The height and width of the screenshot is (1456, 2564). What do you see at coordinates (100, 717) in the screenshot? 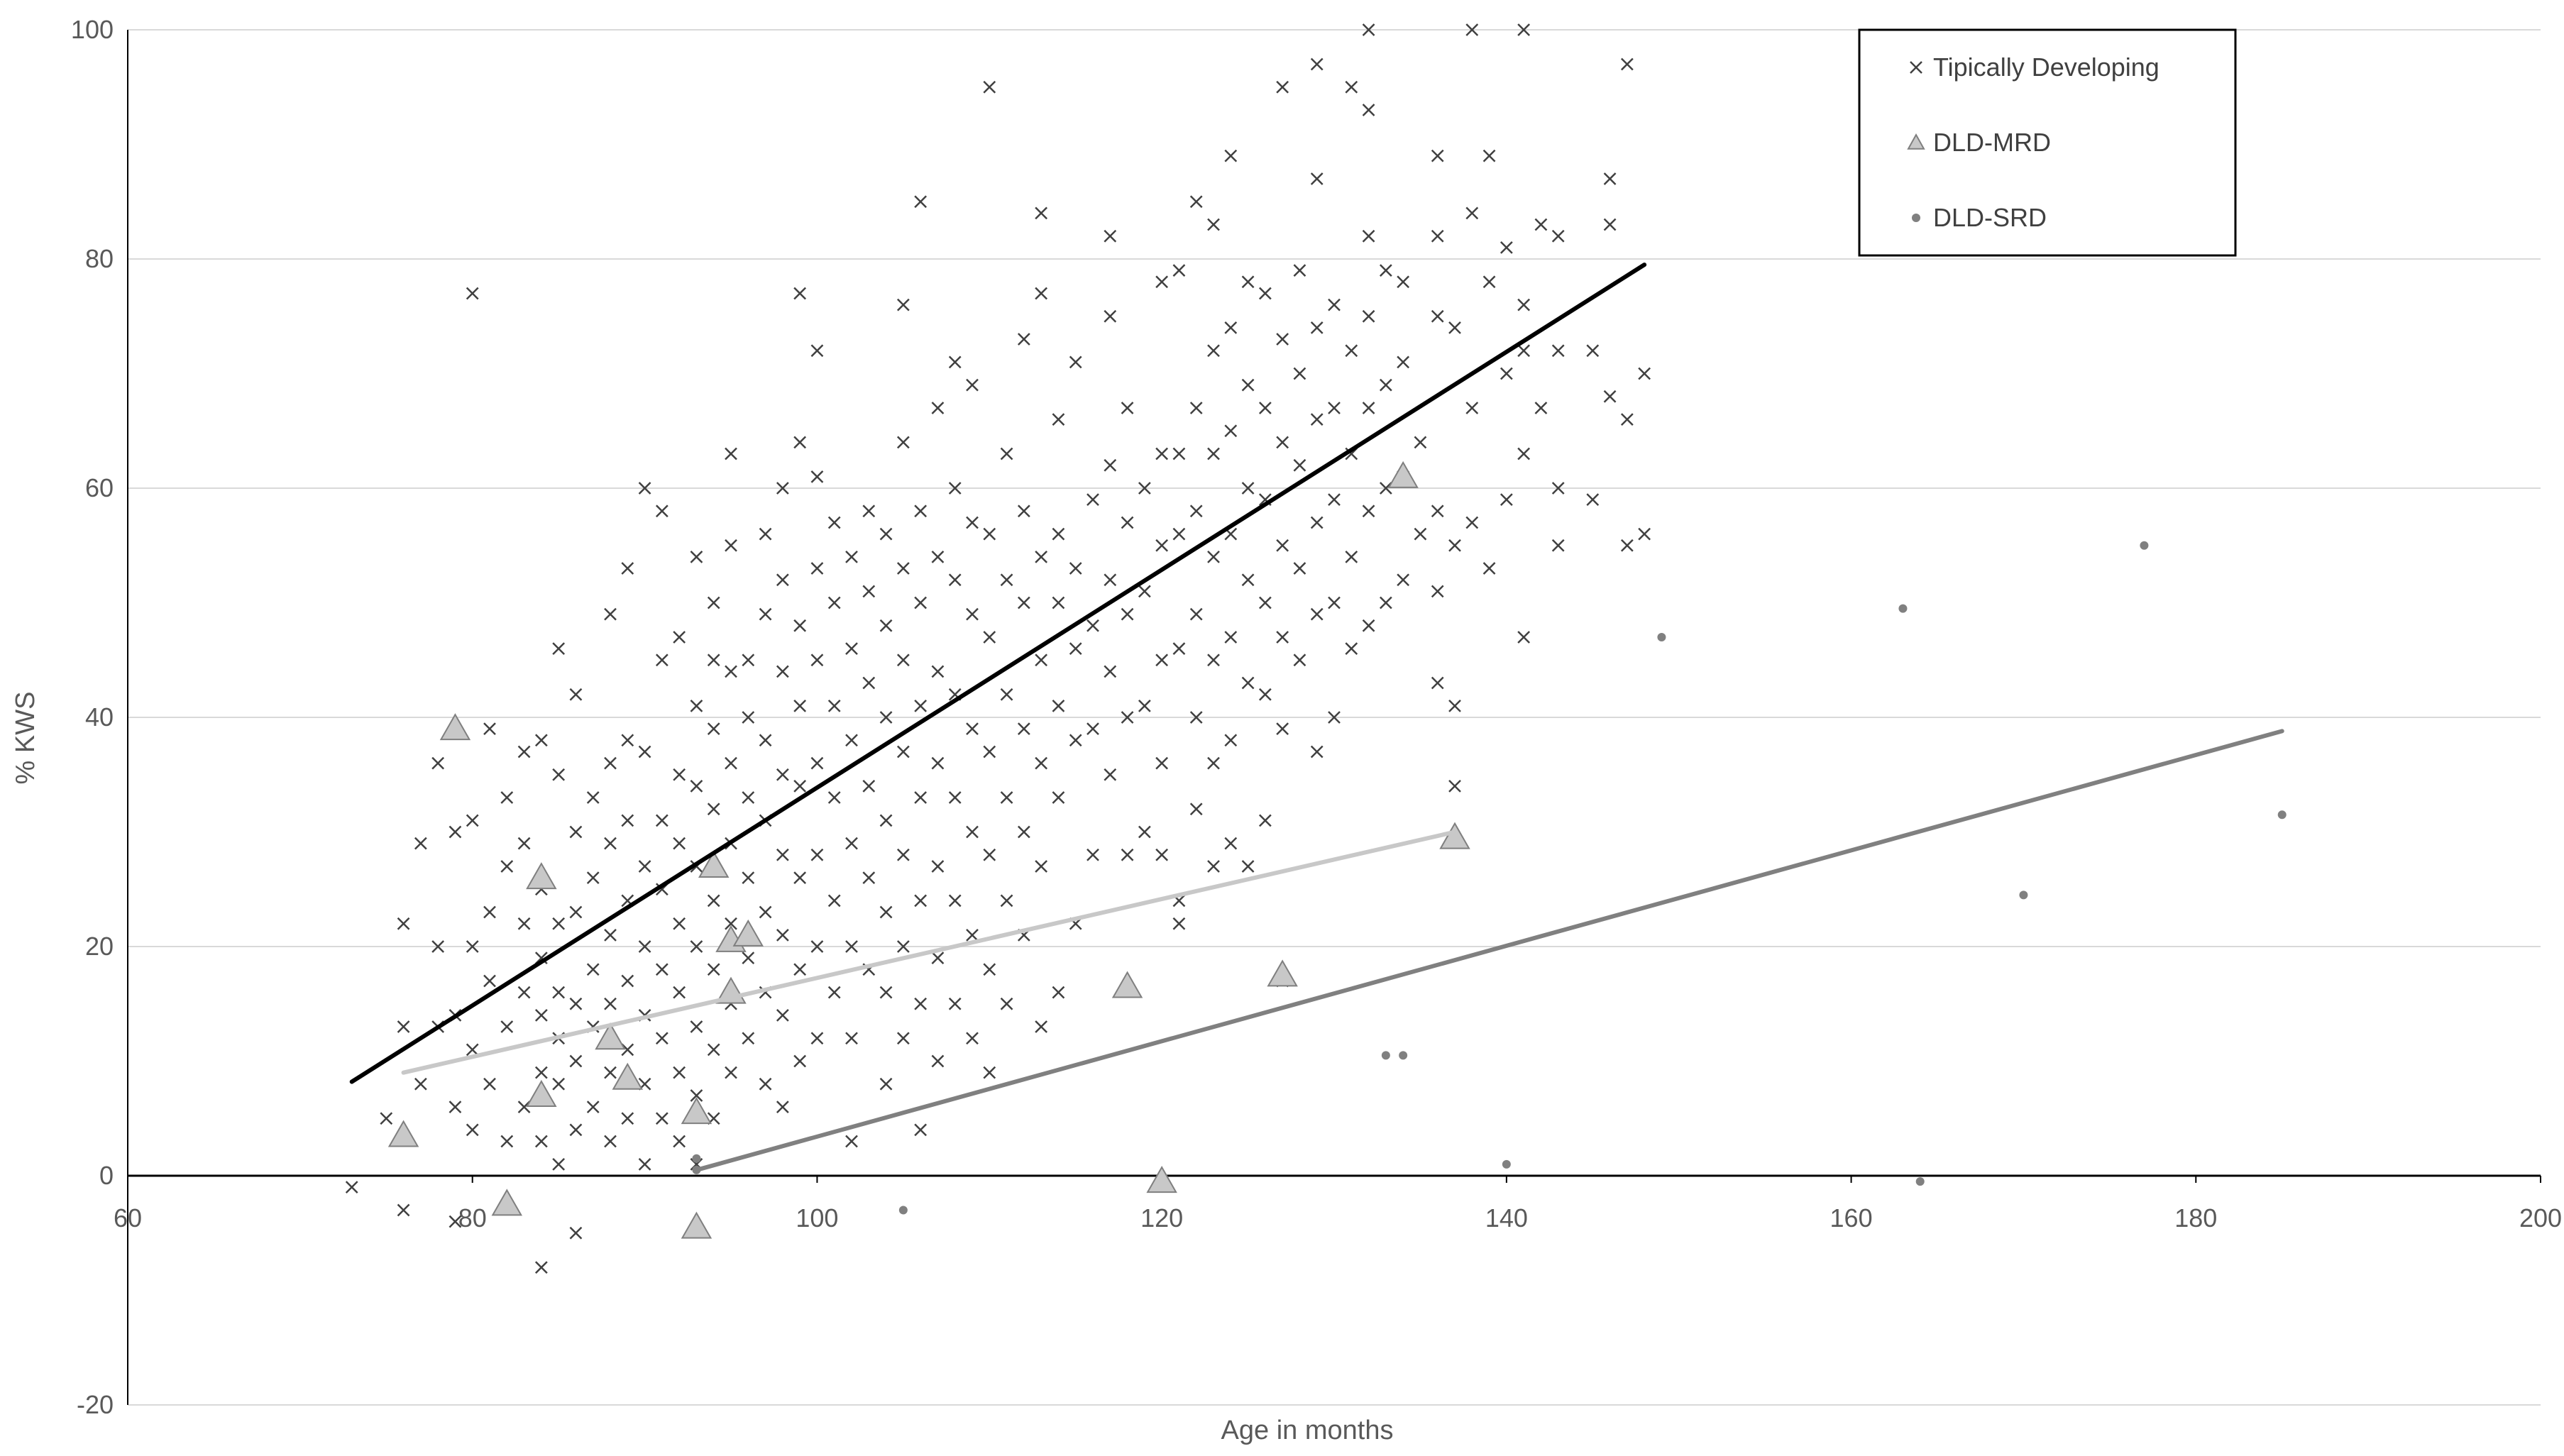
I see `y-tick-label: 40` at bounding box center [100, 717].